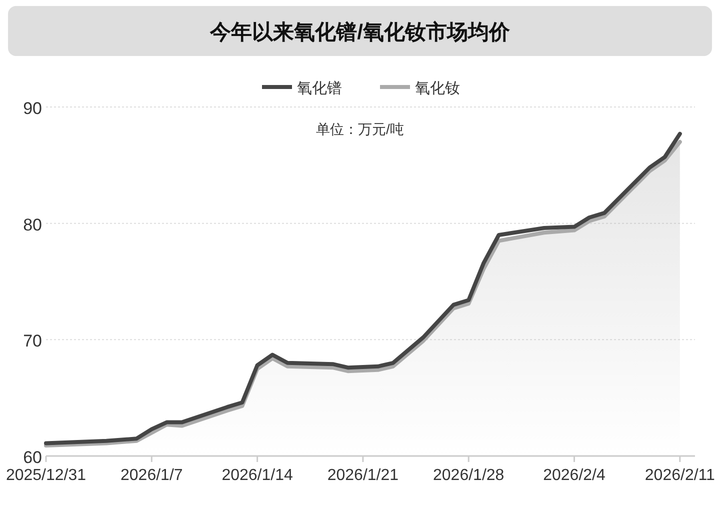 Image resolution: width=720 pixels, height=508 pixels. What do you see at coordinates (679, 475) in the screenshot?
I see `x-tick-label: 2026/2/11` at bounding box center [679, 475].